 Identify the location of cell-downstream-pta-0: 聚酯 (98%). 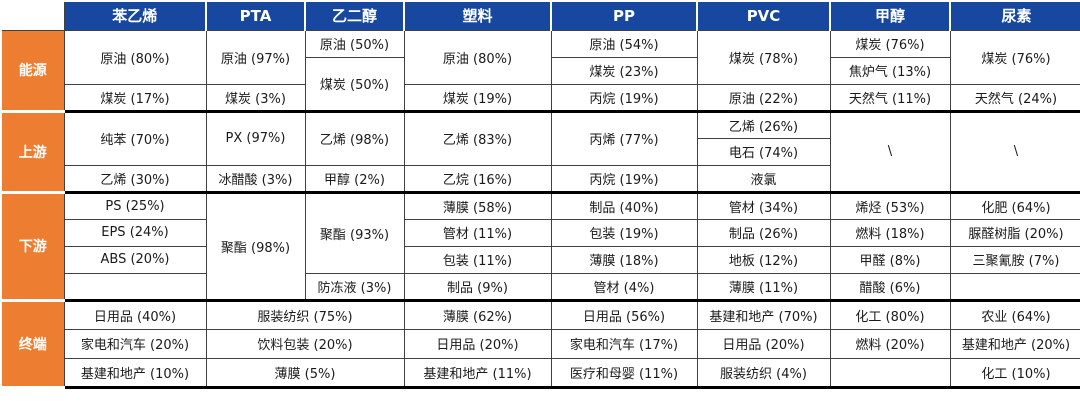
(255, 245).